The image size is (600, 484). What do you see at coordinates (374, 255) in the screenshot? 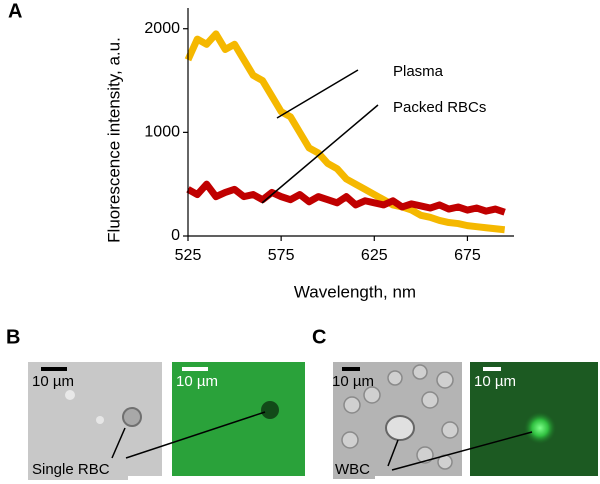
I see `x-tick-label: 625` at bounding box center [374, 255].